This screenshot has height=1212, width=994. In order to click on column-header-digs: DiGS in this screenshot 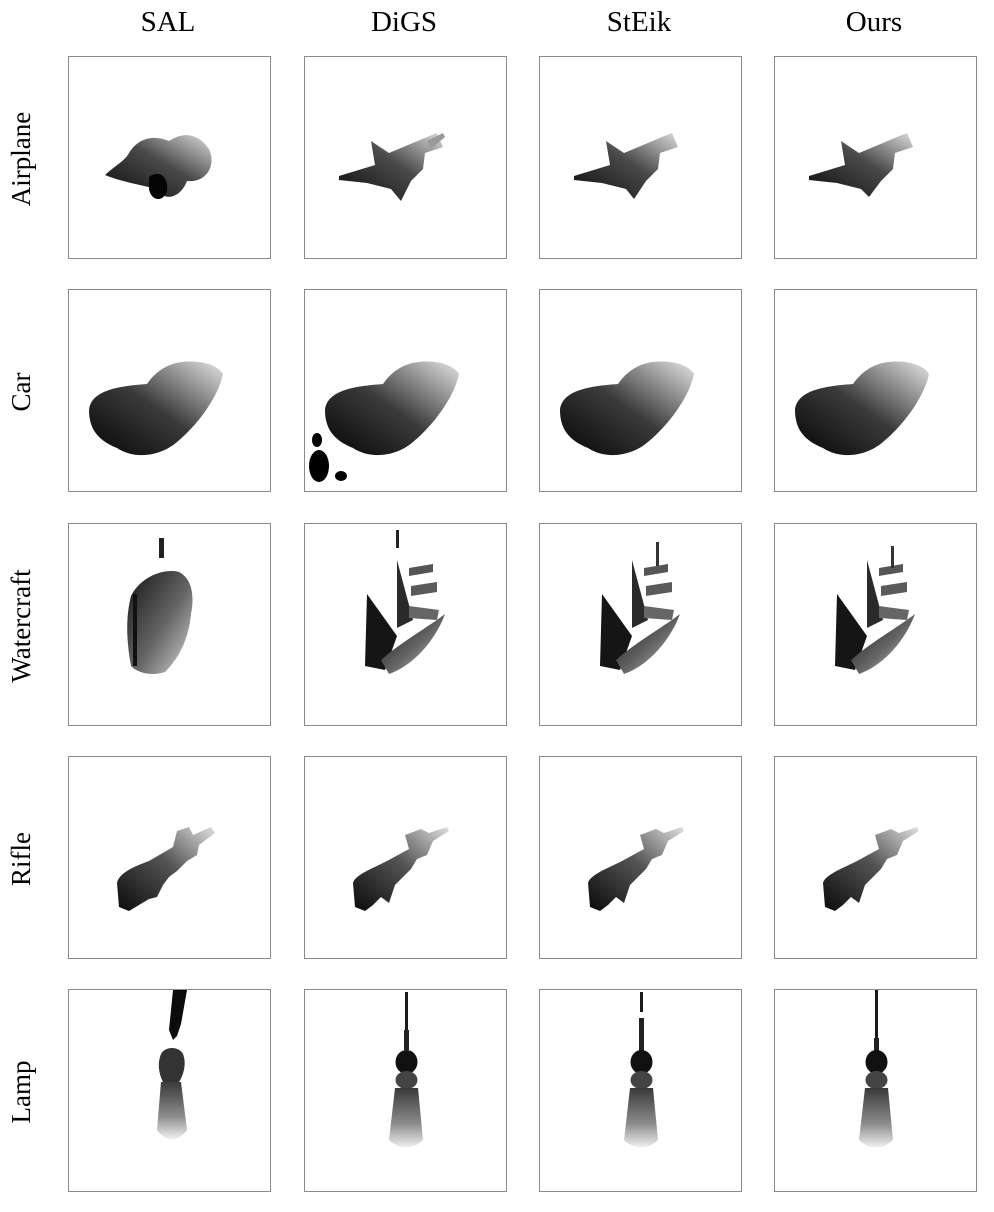, I will do `click(404, 22)`.